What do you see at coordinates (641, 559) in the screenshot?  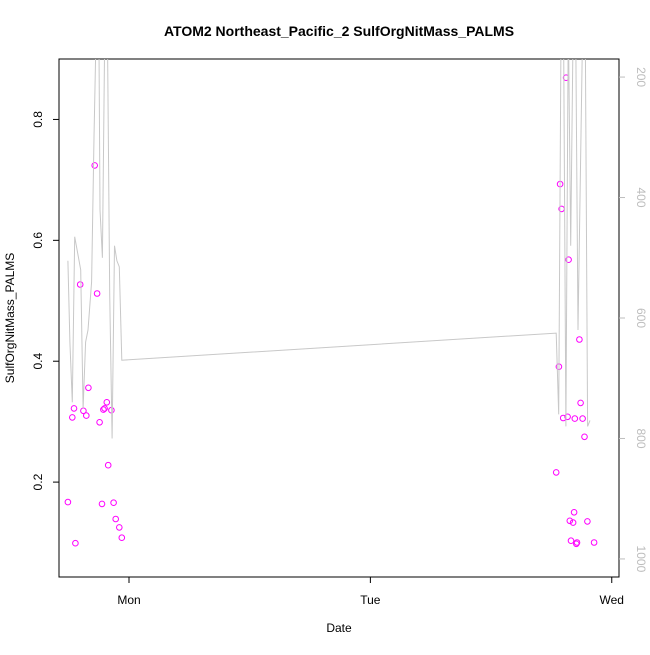 I see `y2-tick-label: 1000` at bounding box center [641, 559].